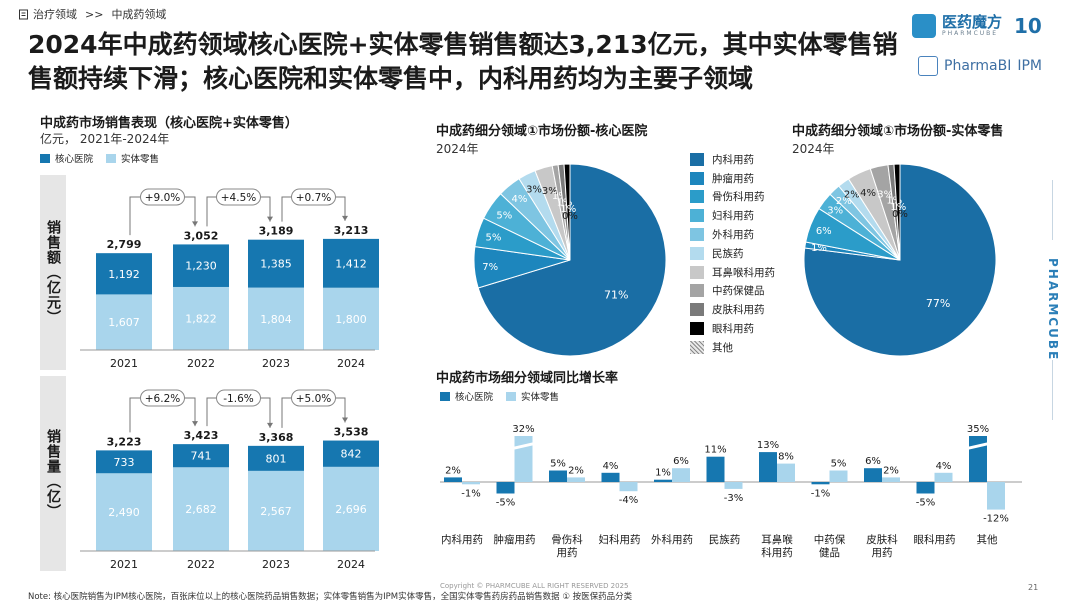 This screenshot has width=1080, height=608. I want to click on pie-legend-label: 民族药, so click(728, 253).